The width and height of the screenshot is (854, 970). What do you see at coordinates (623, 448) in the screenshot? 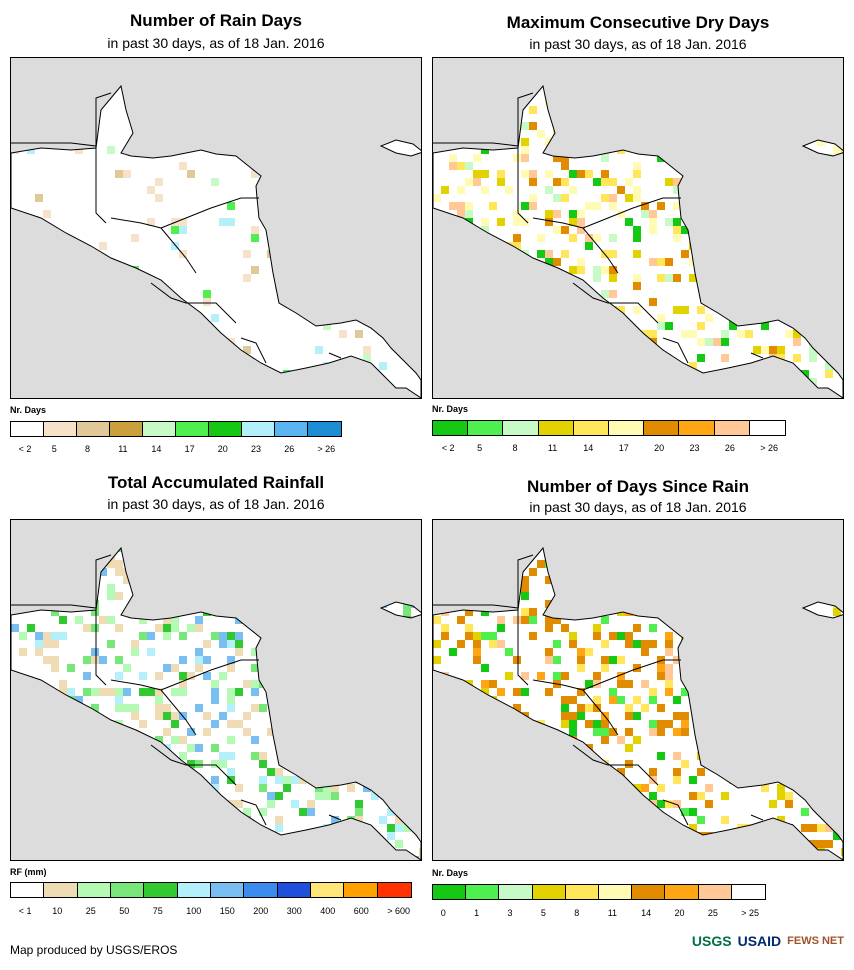
I see `legend-tick-label: 17` at bounding box center [623, 448].